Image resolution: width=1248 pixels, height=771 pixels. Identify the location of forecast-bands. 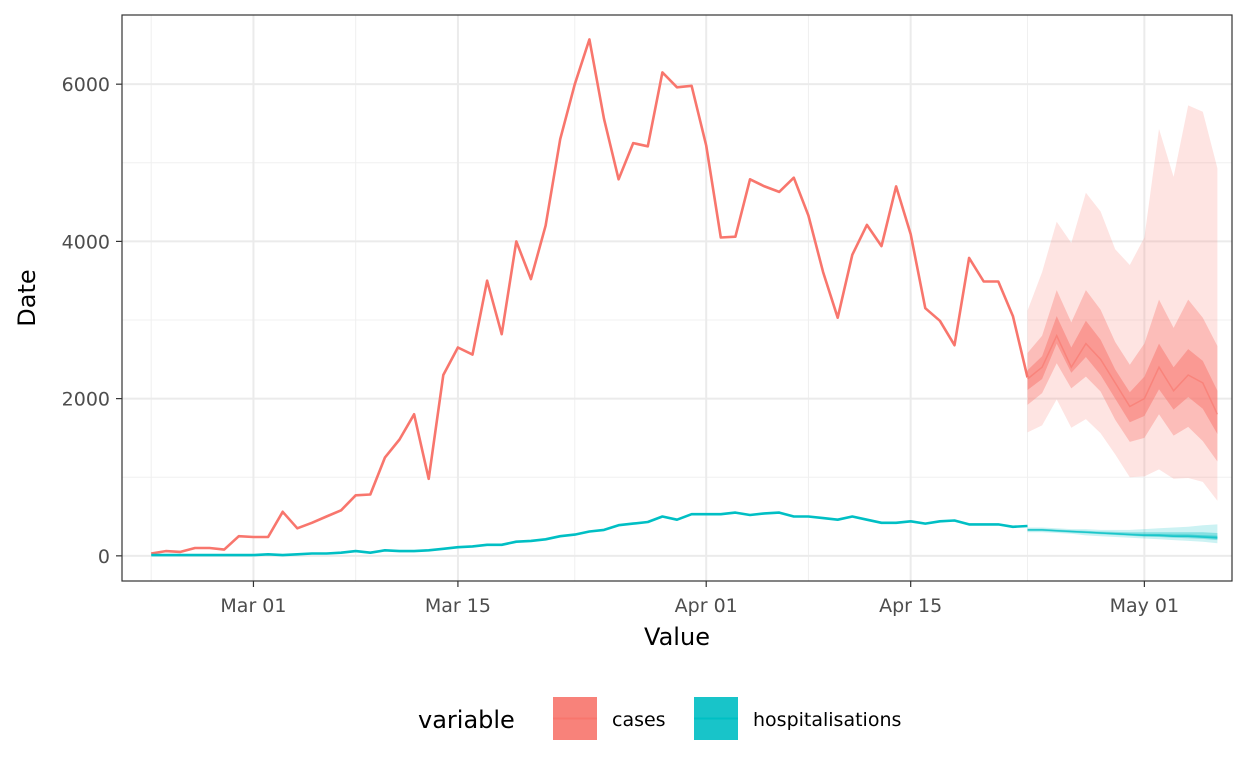
(1123, 324).